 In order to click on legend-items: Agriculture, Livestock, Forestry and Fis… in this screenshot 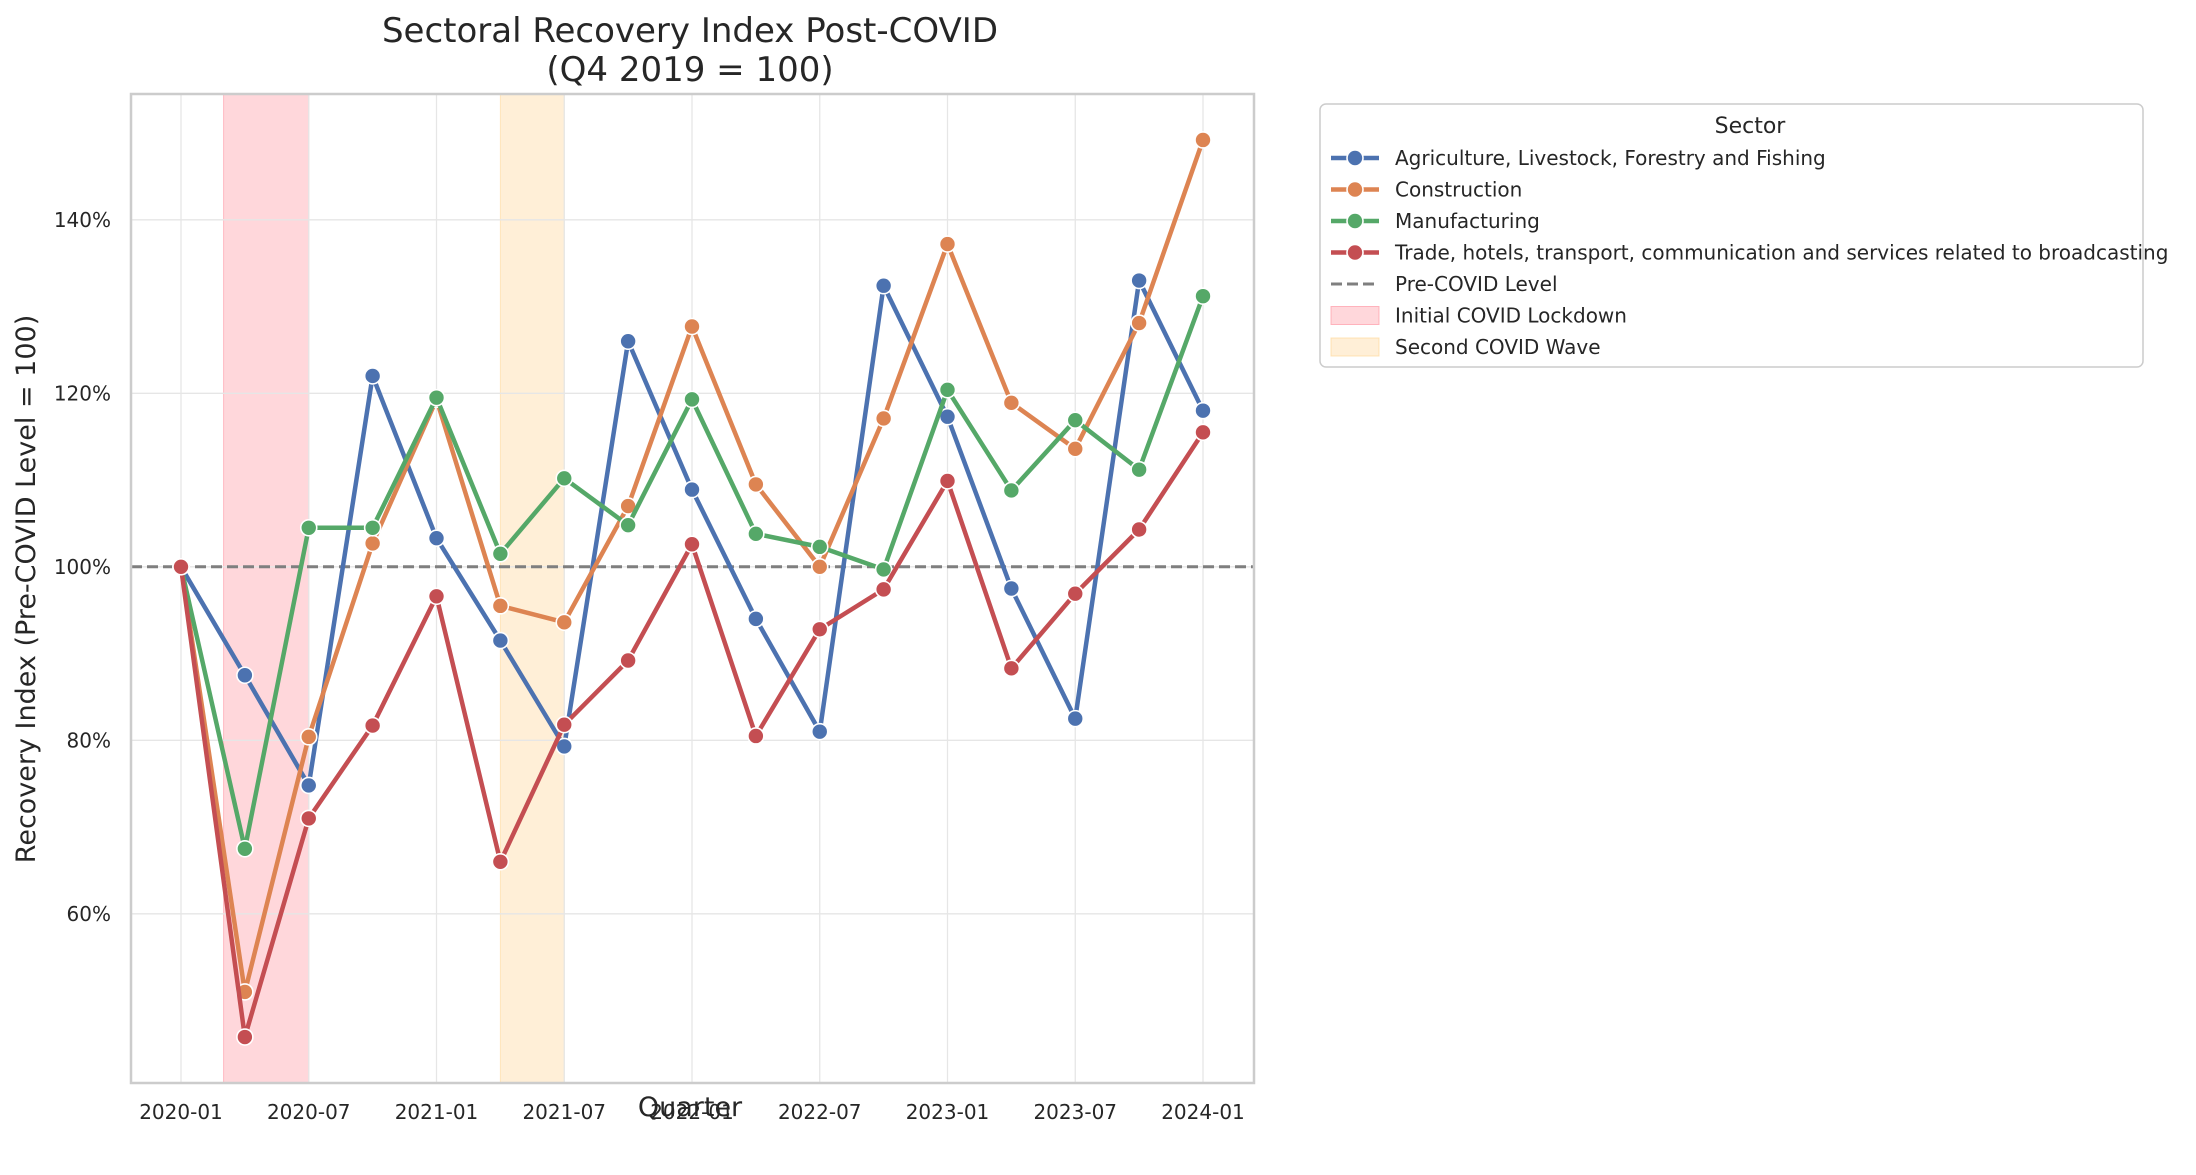, I will do `click(1749, 252)`.